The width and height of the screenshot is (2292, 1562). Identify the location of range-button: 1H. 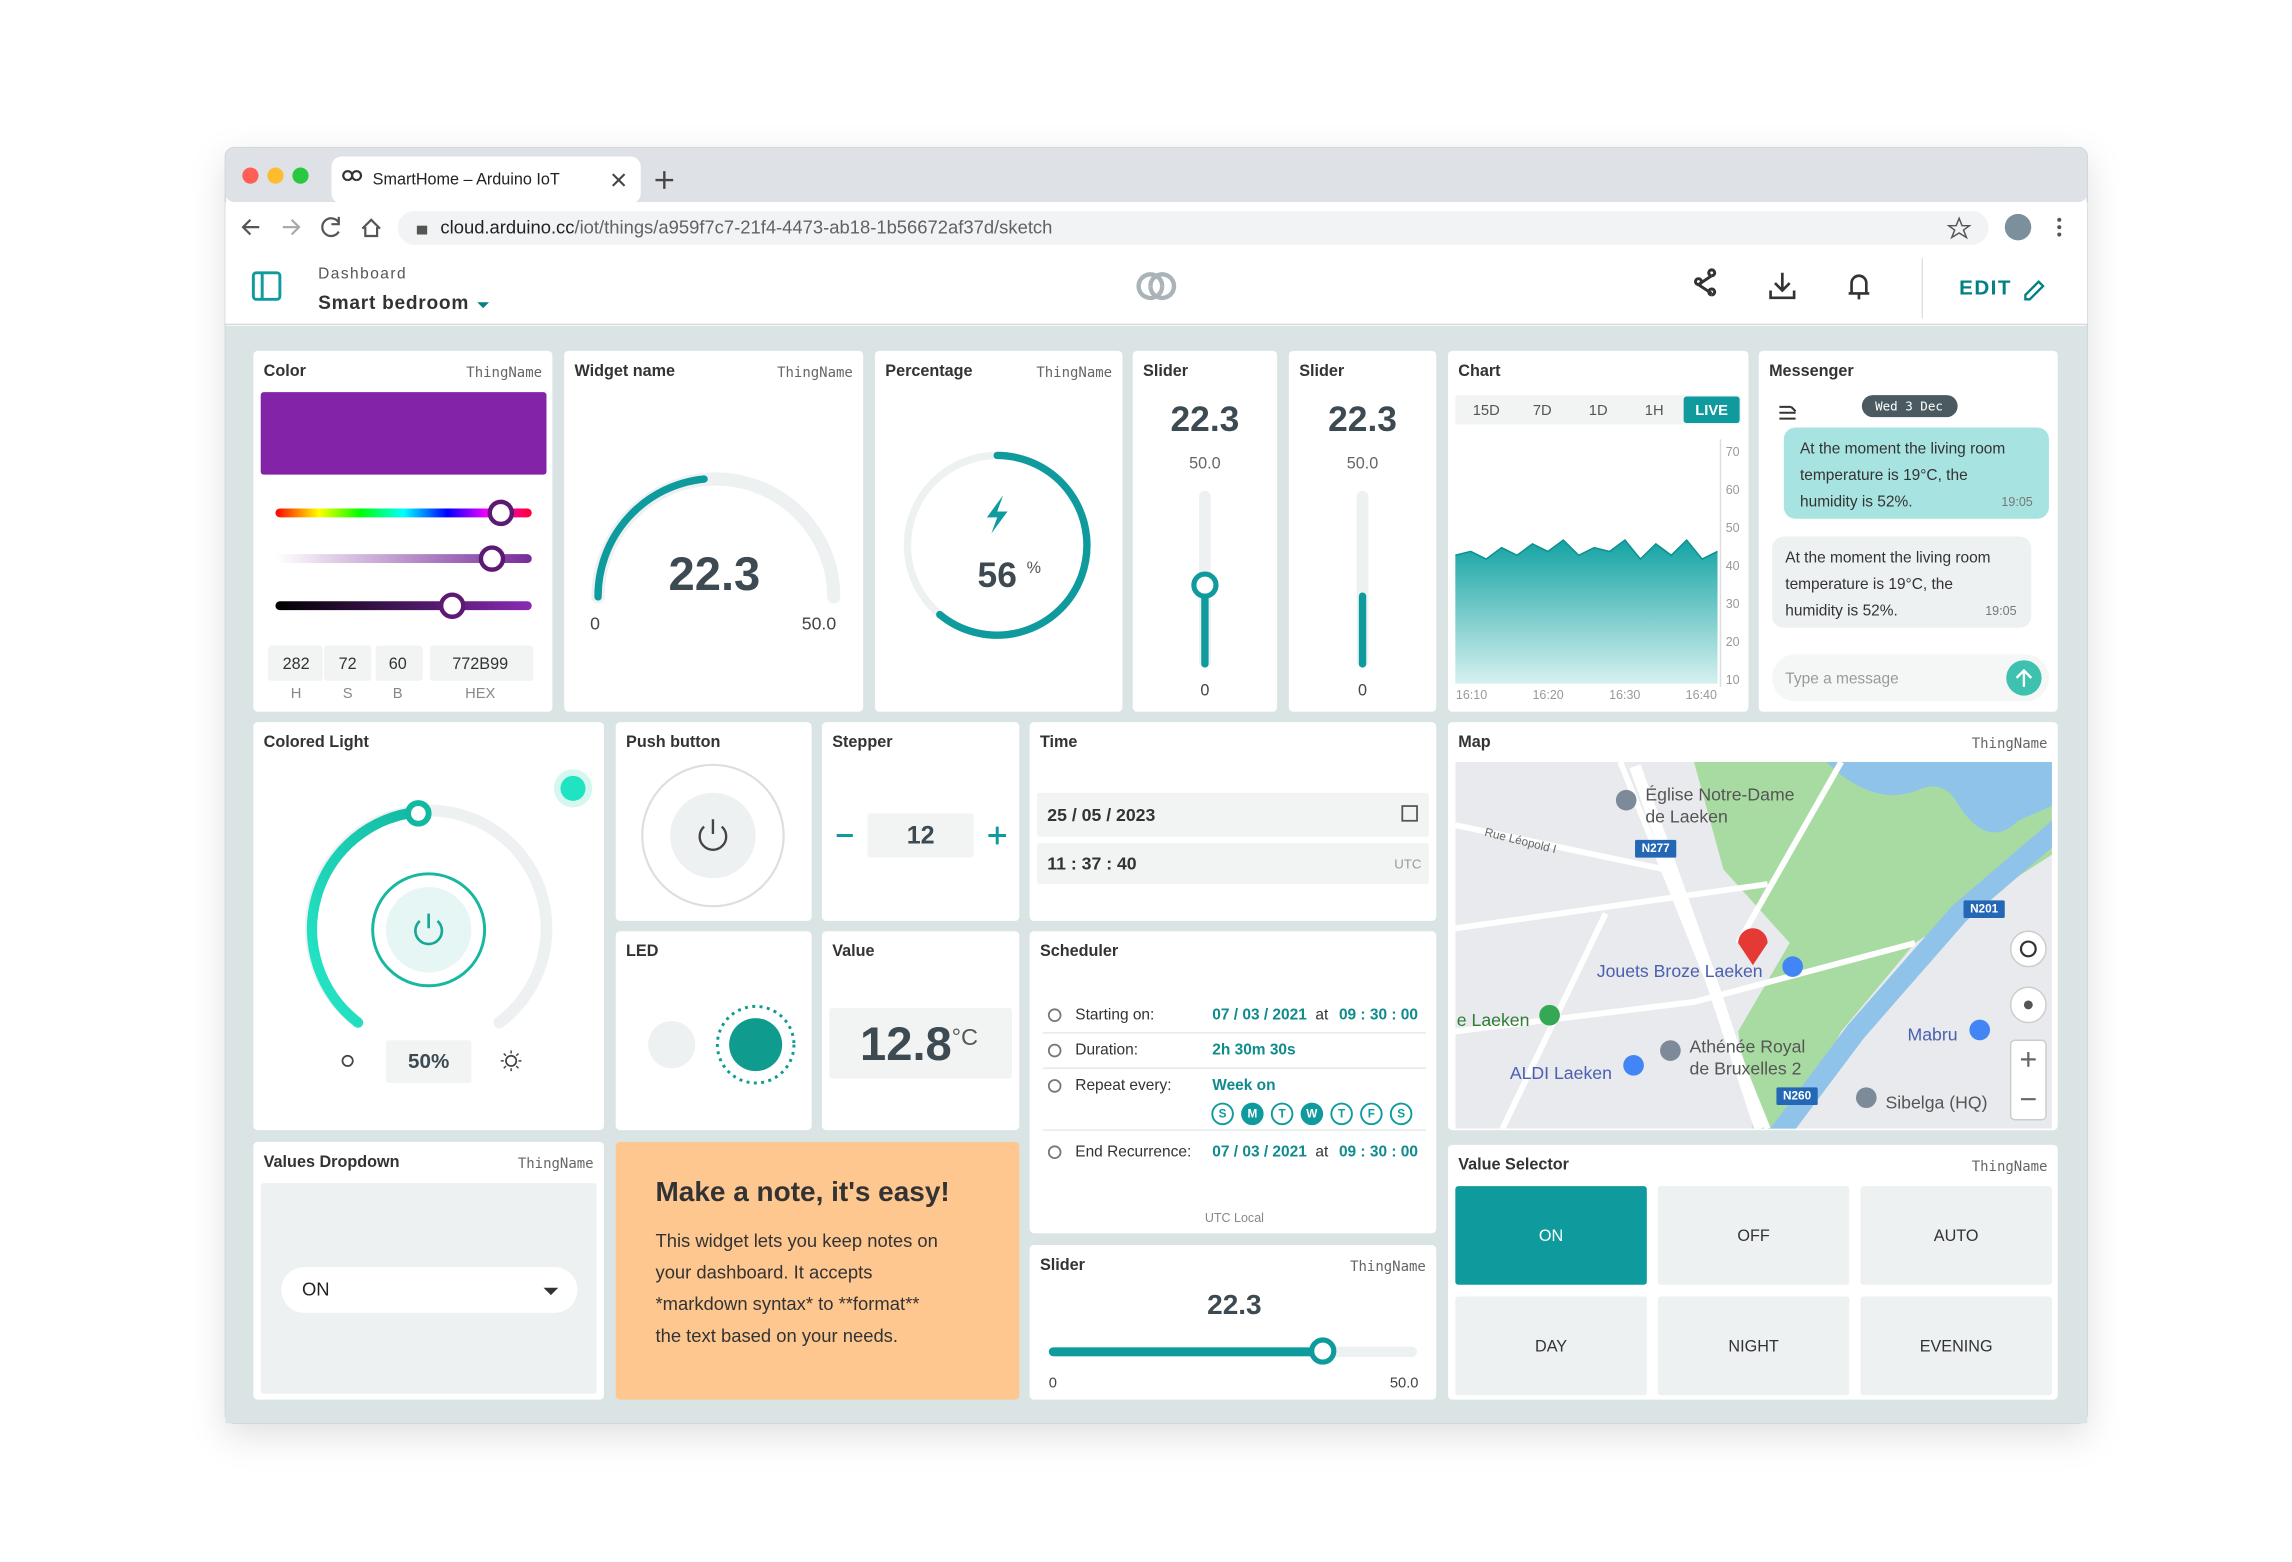
(1654, 411).